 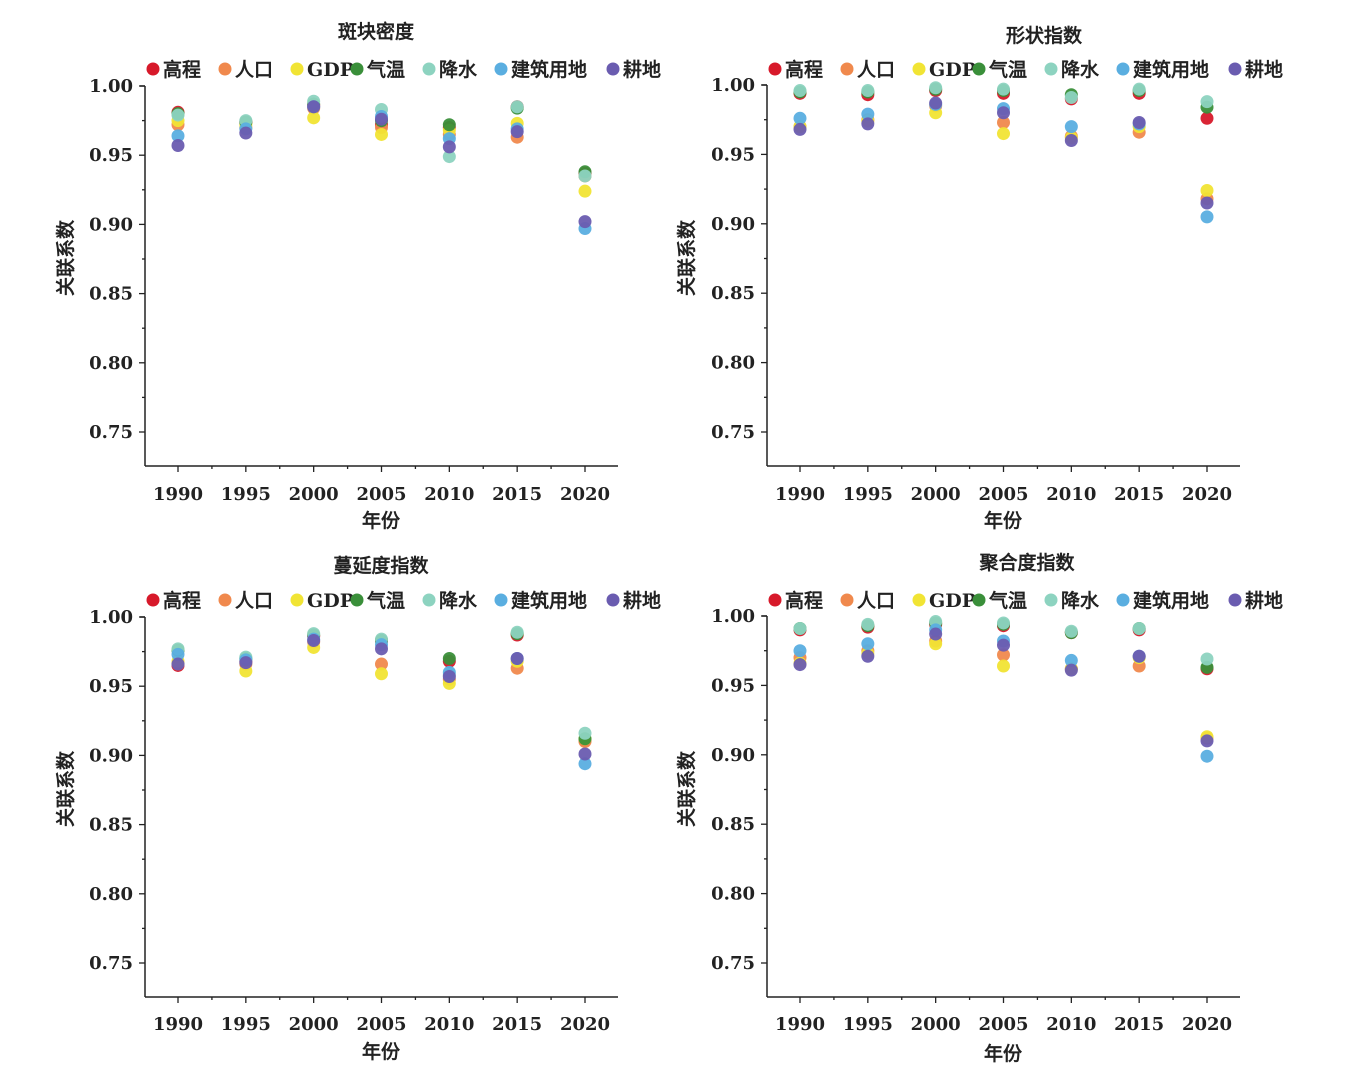 I want to click on y-axis-label: 关联系数, so click(x=65, y=257).